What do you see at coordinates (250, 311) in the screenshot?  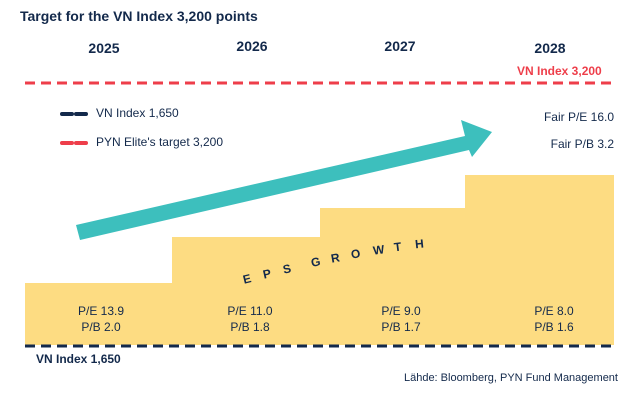 I see `pe-value: P/E 11.0` at bounding box center [250, 311].